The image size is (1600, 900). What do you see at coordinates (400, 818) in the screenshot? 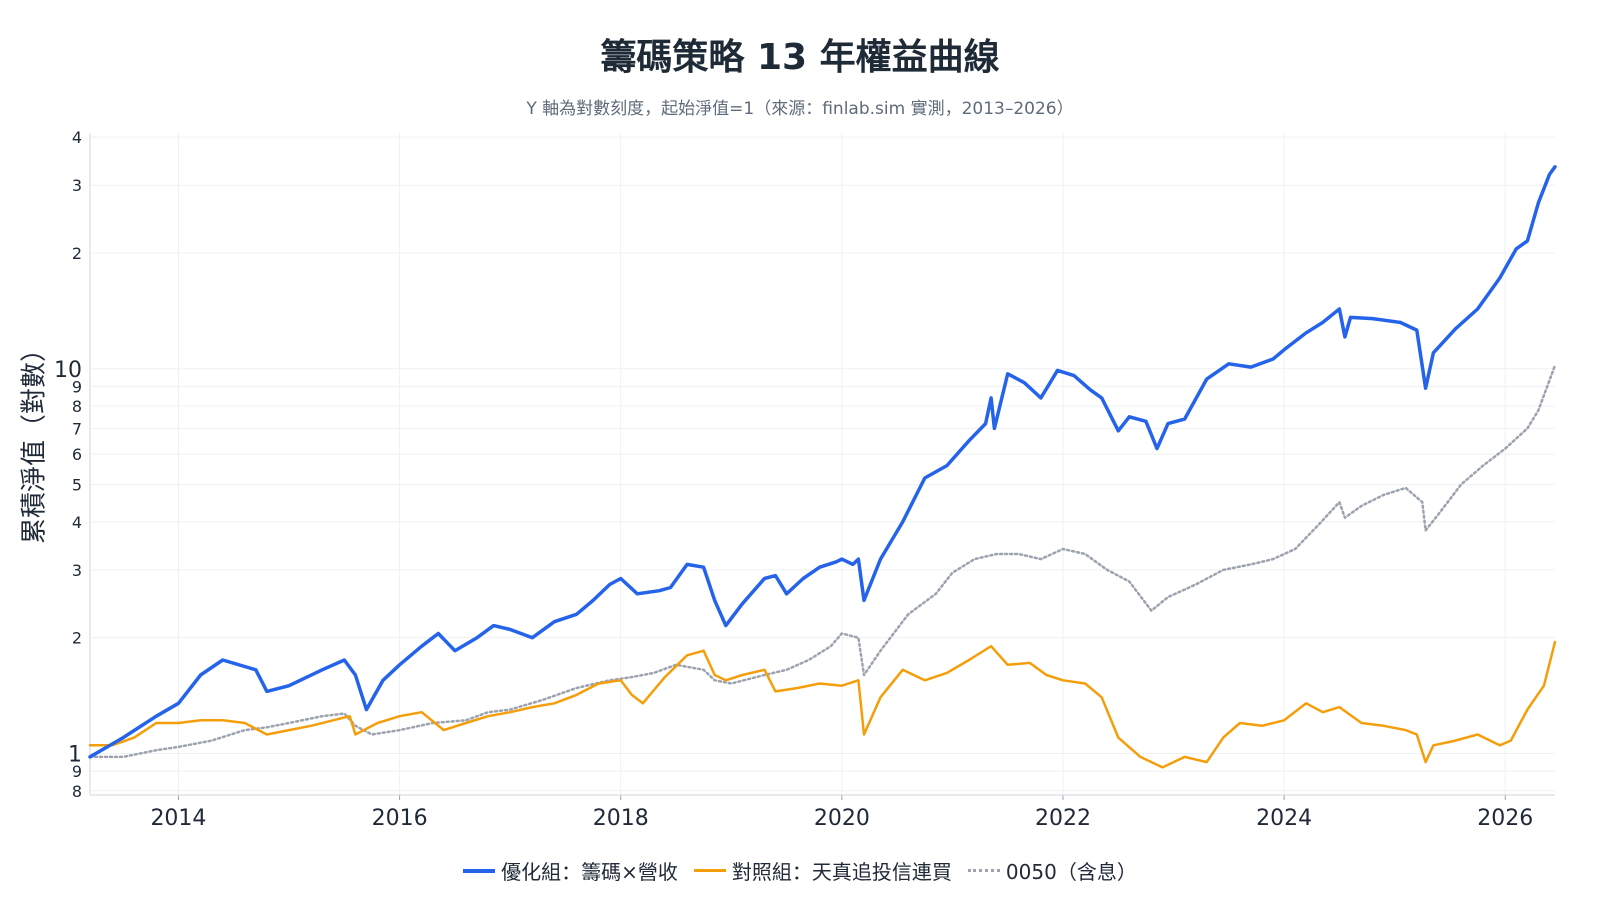
I see `x-tick-label: 2016` at bounding box center [400, 818].